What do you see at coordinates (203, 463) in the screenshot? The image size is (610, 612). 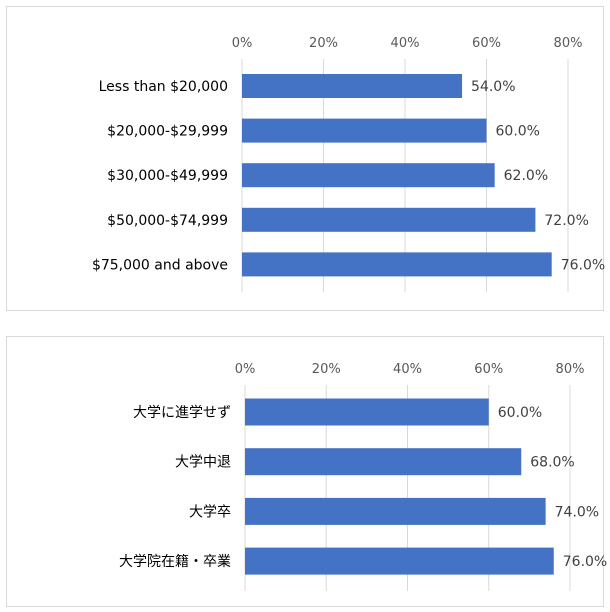 I see `category-label: 大学中退` at bounding box center [203, 463].